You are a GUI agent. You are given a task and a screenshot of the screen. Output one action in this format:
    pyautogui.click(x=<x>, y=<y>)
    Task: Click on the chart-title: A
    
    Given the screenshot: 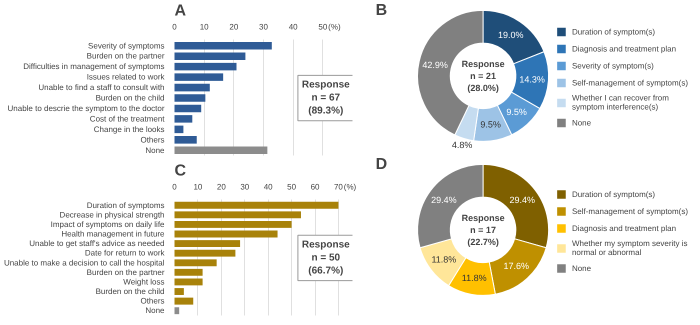 What is the action you would take?
    pyautogui.click(x=180, y=11)
    